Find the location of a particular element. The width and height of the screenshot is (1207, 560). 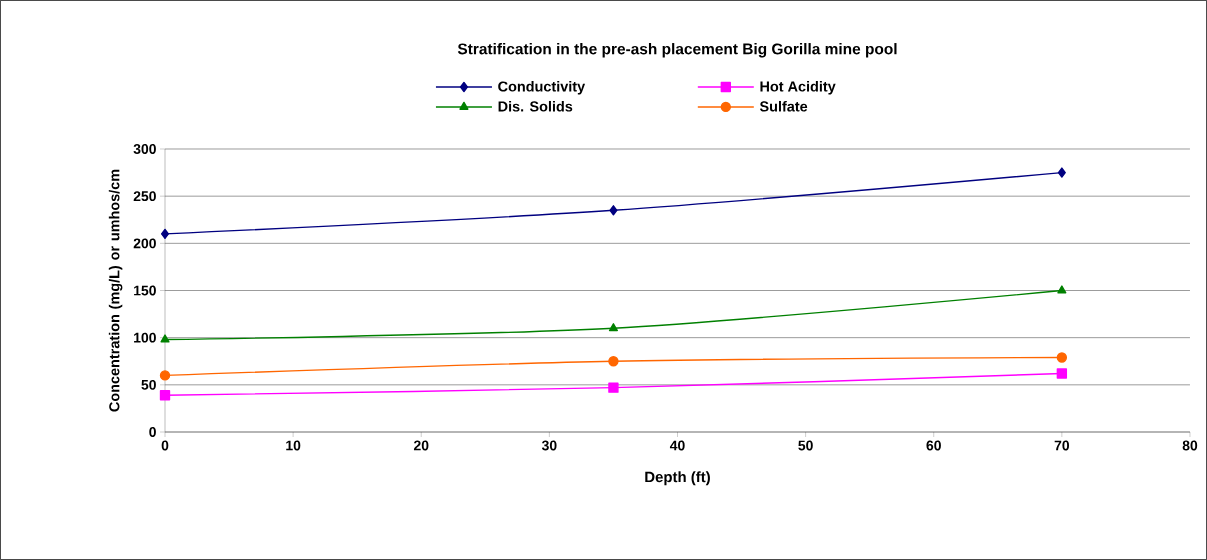

x-tick-label: 50 is located at coordinates (805, 445).